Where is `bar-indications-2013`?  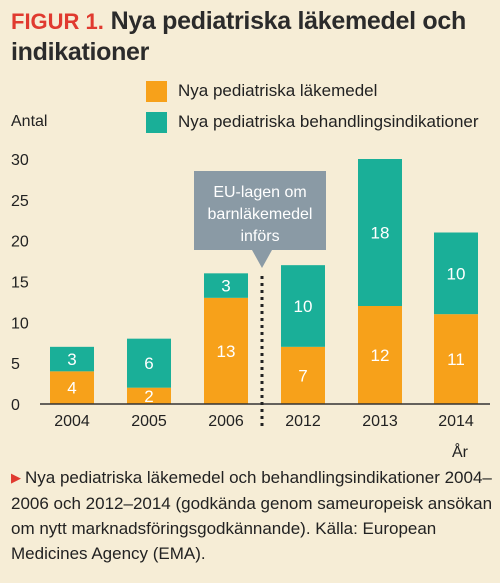 bar-indications-2013 is located at coordinates (380, 232).